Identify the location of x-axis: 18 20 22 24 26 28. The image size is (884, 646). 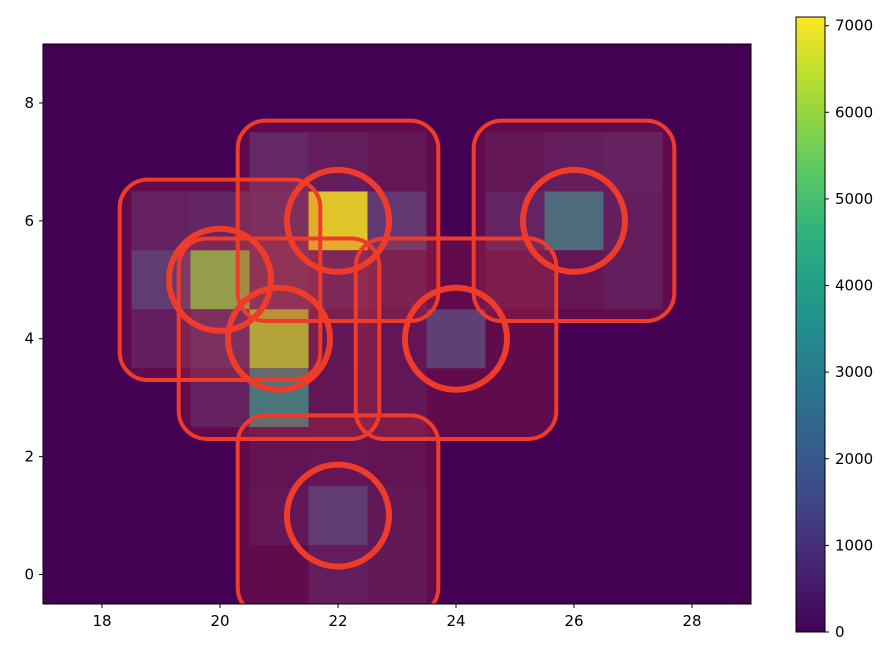
(397, 617).